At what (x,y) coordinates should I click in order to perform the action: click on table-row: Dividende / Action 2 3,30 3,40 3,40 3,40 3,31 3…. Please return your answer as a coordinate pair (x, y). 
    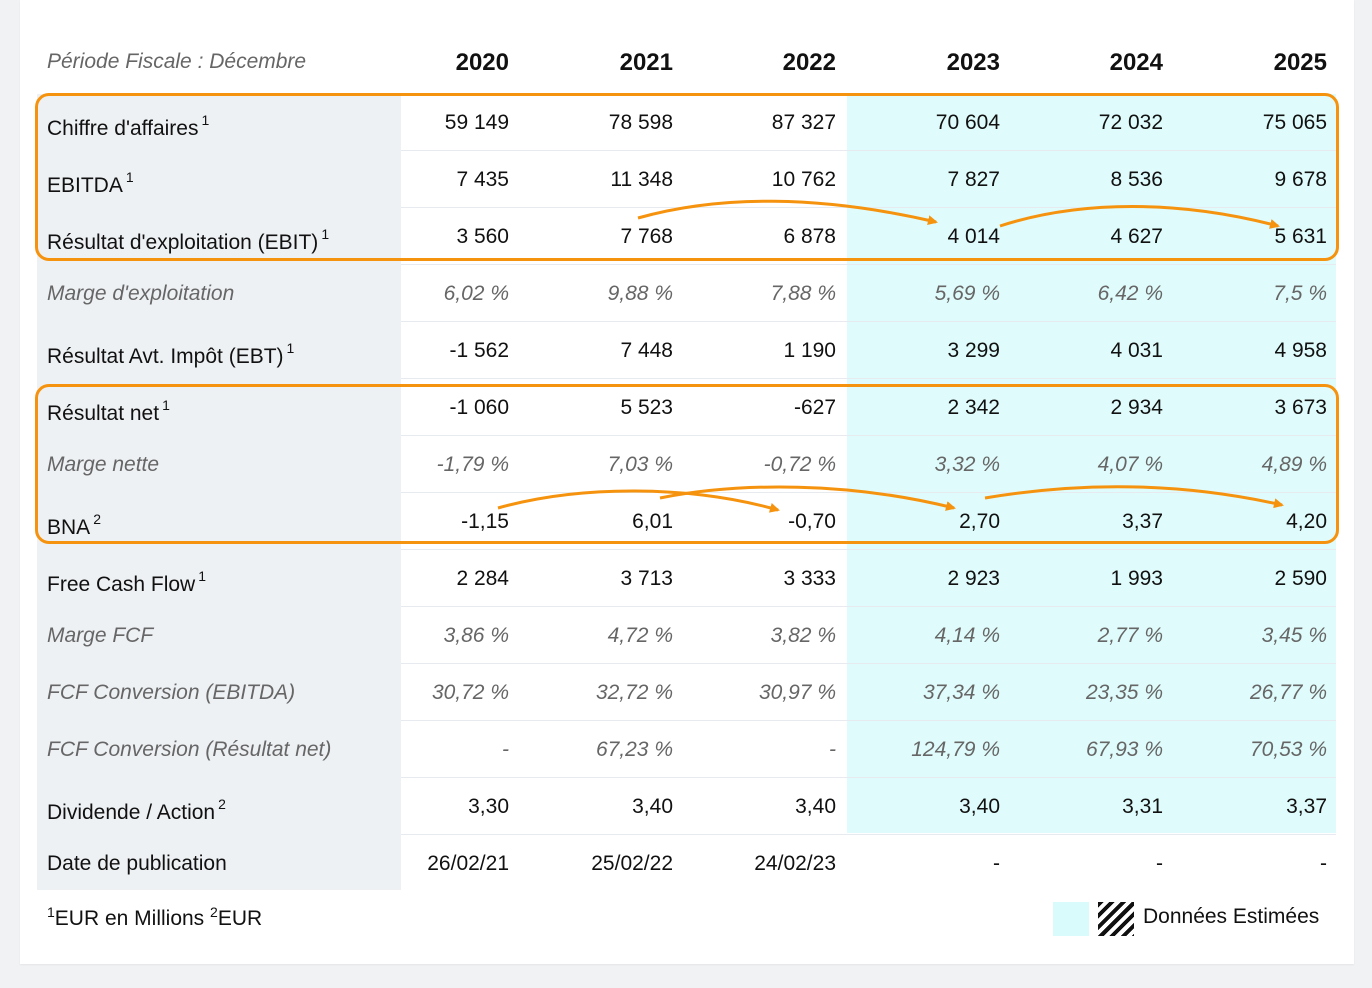
    Looking at the image, I should click on (686, 806).